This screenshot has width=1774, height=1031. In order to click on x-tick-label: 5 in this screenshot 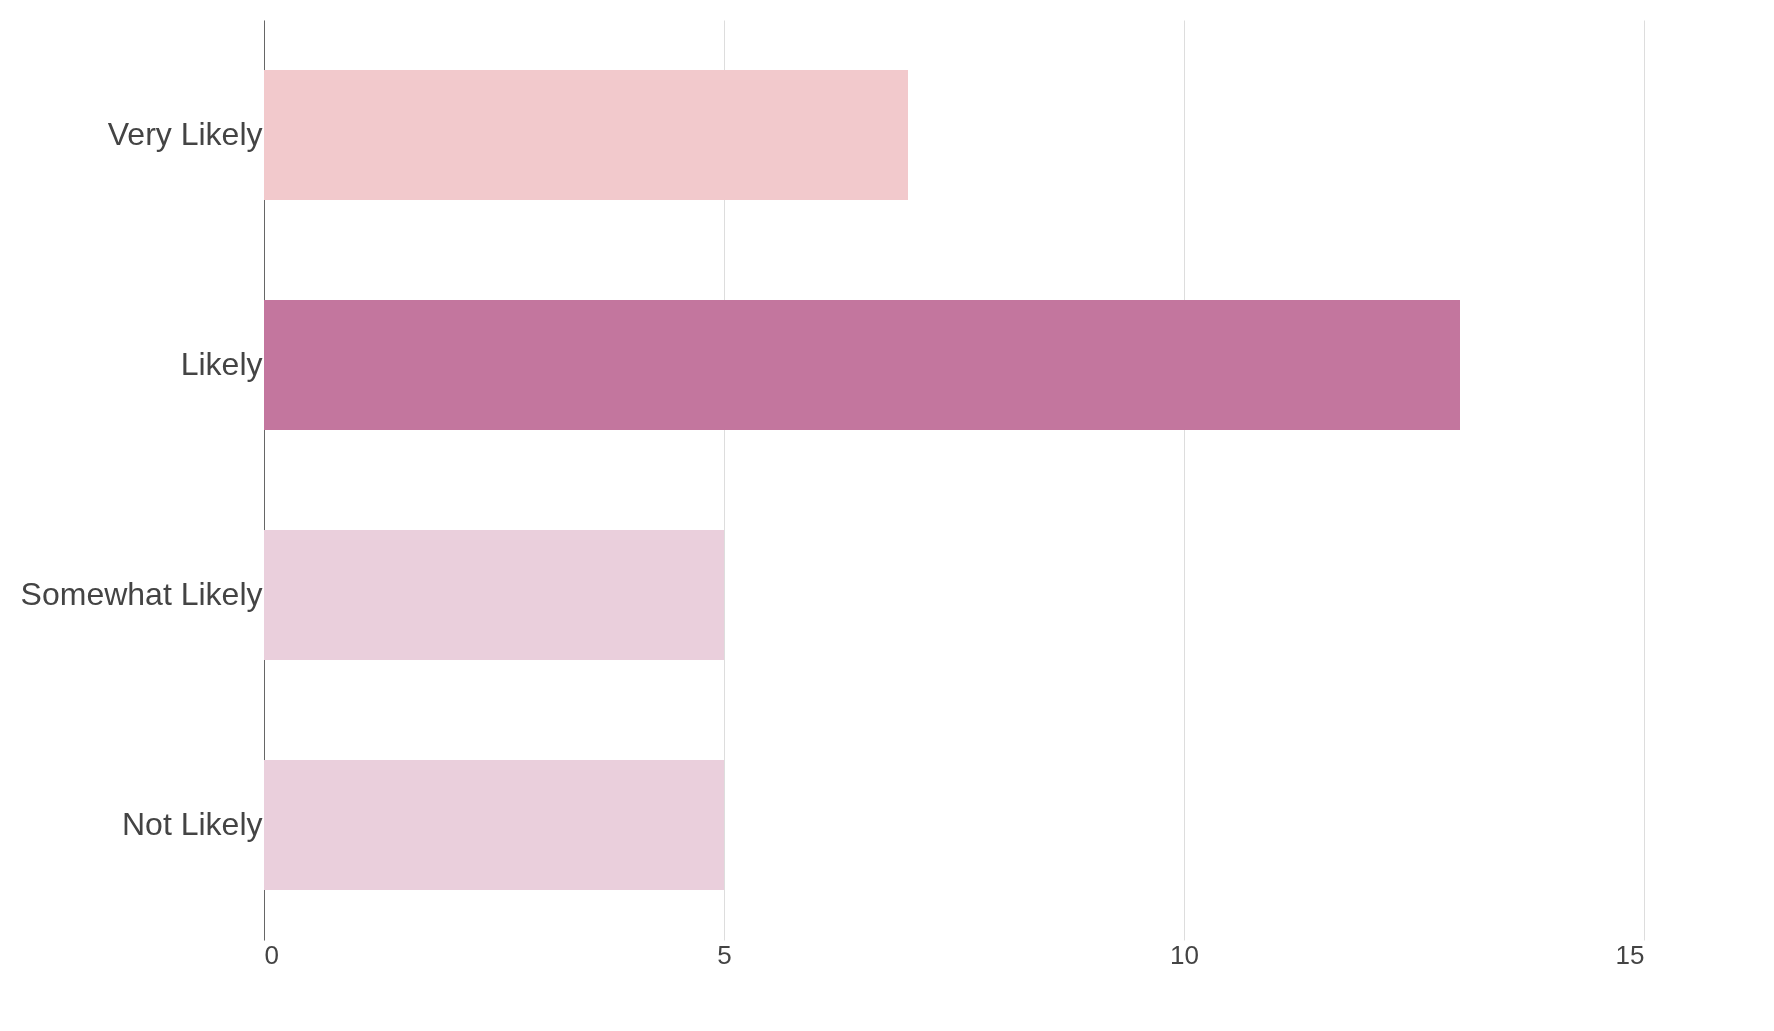, I will do `click(724, 954)`.